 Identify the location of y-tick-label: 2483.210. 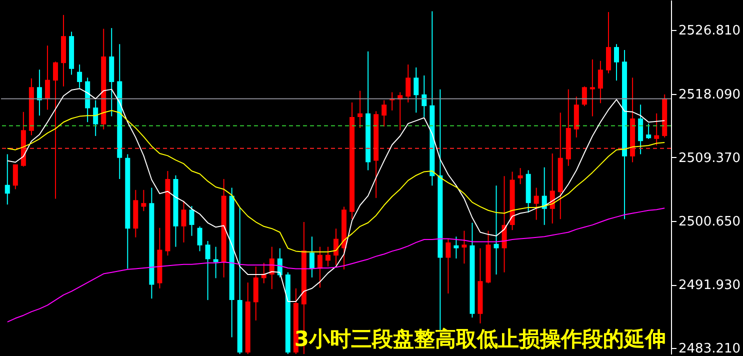
(709, 349).